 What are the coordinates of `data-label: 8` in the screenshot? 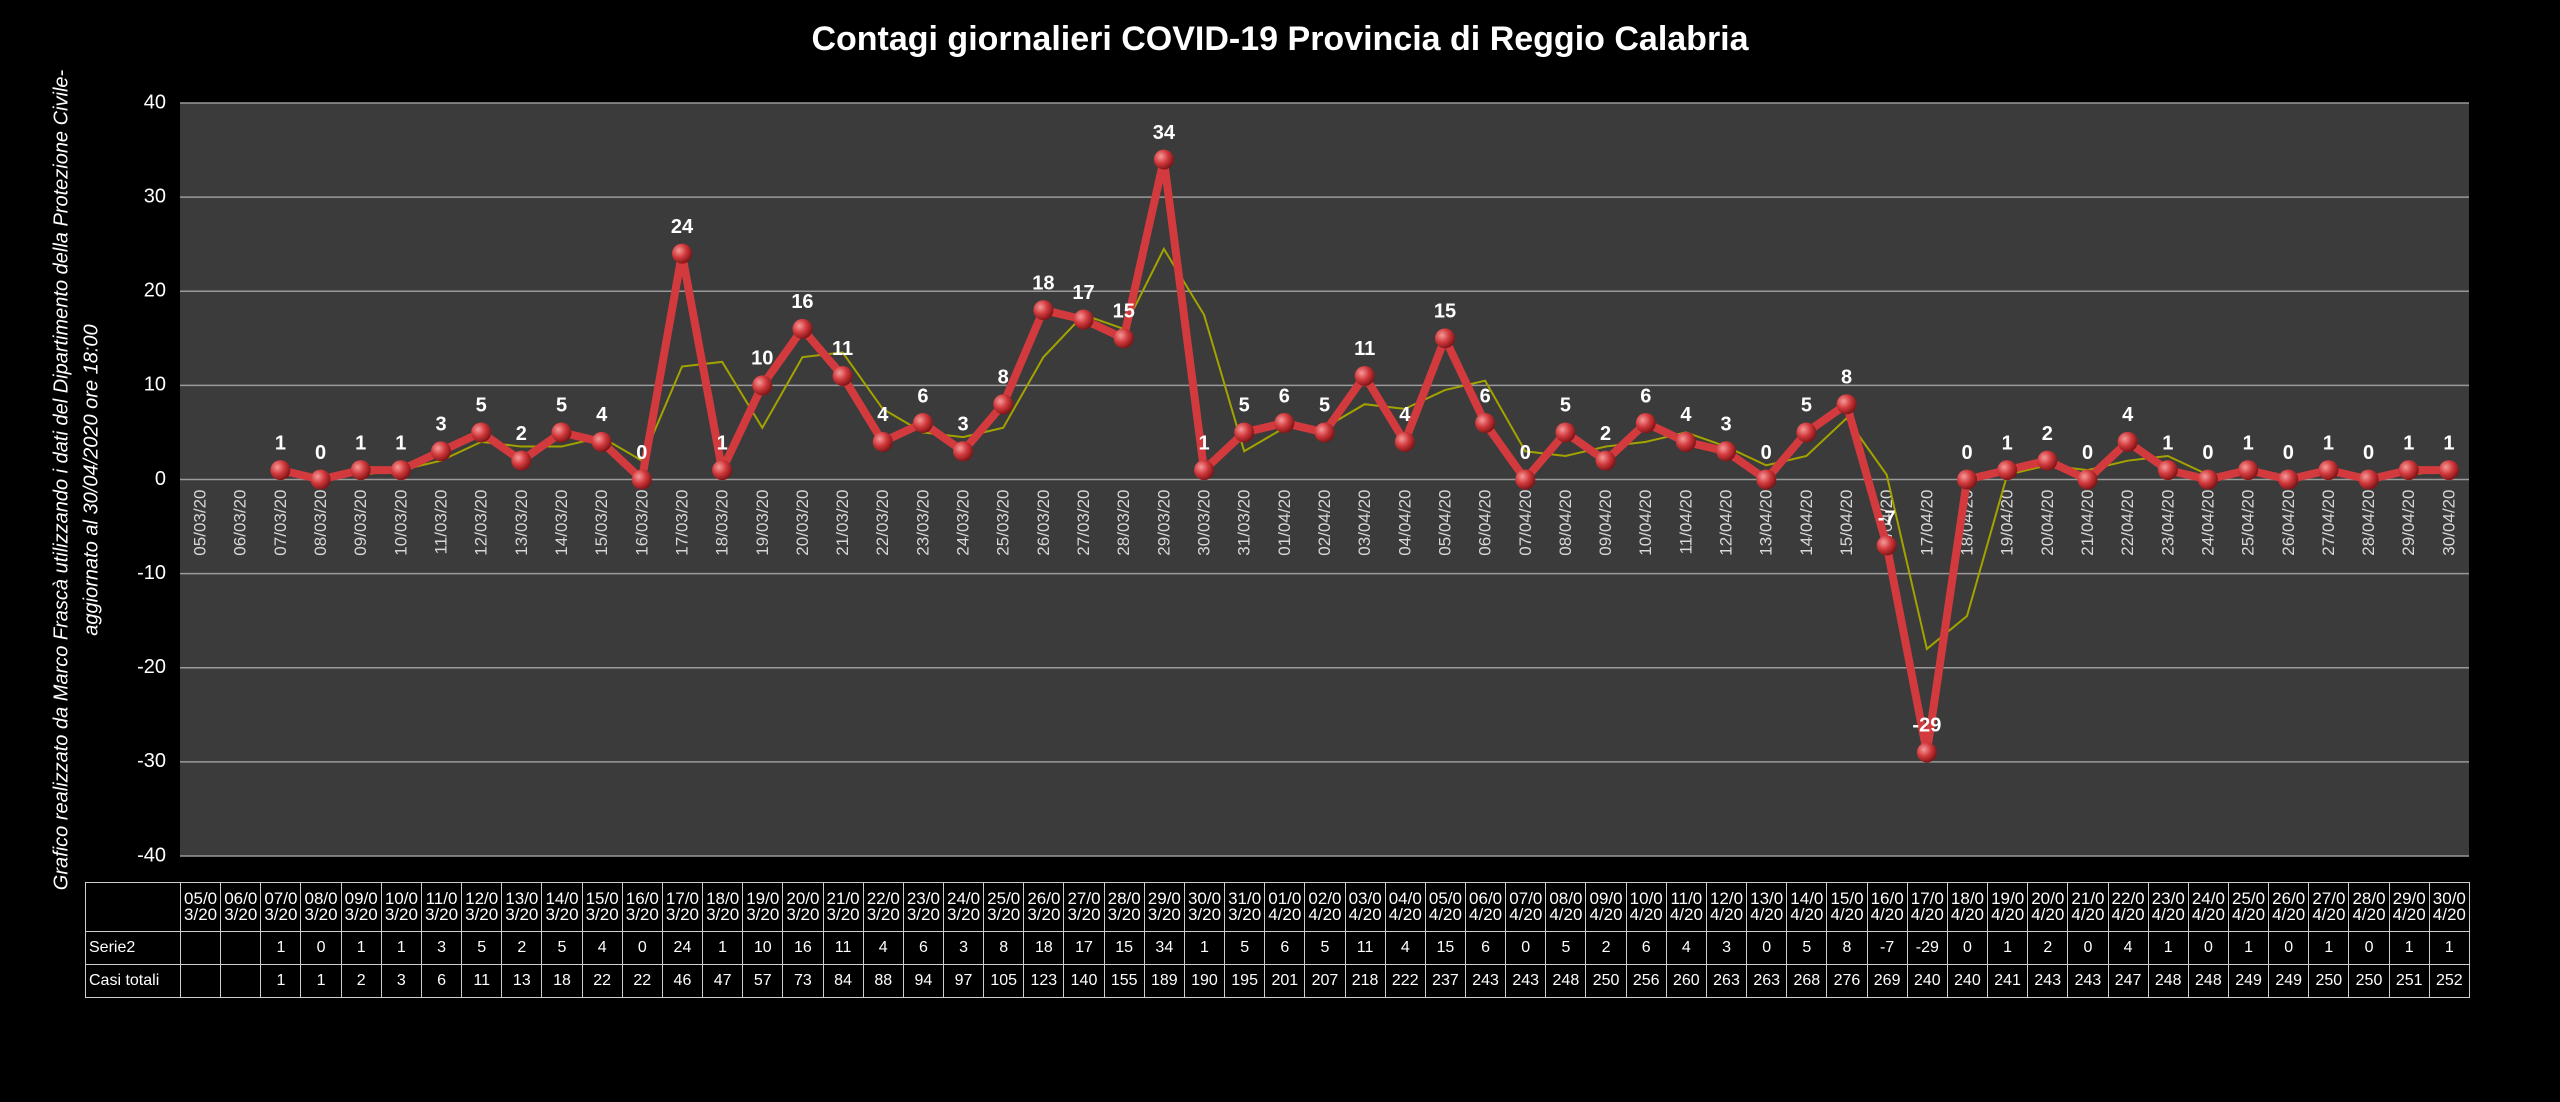 It's located at (1003, 377).